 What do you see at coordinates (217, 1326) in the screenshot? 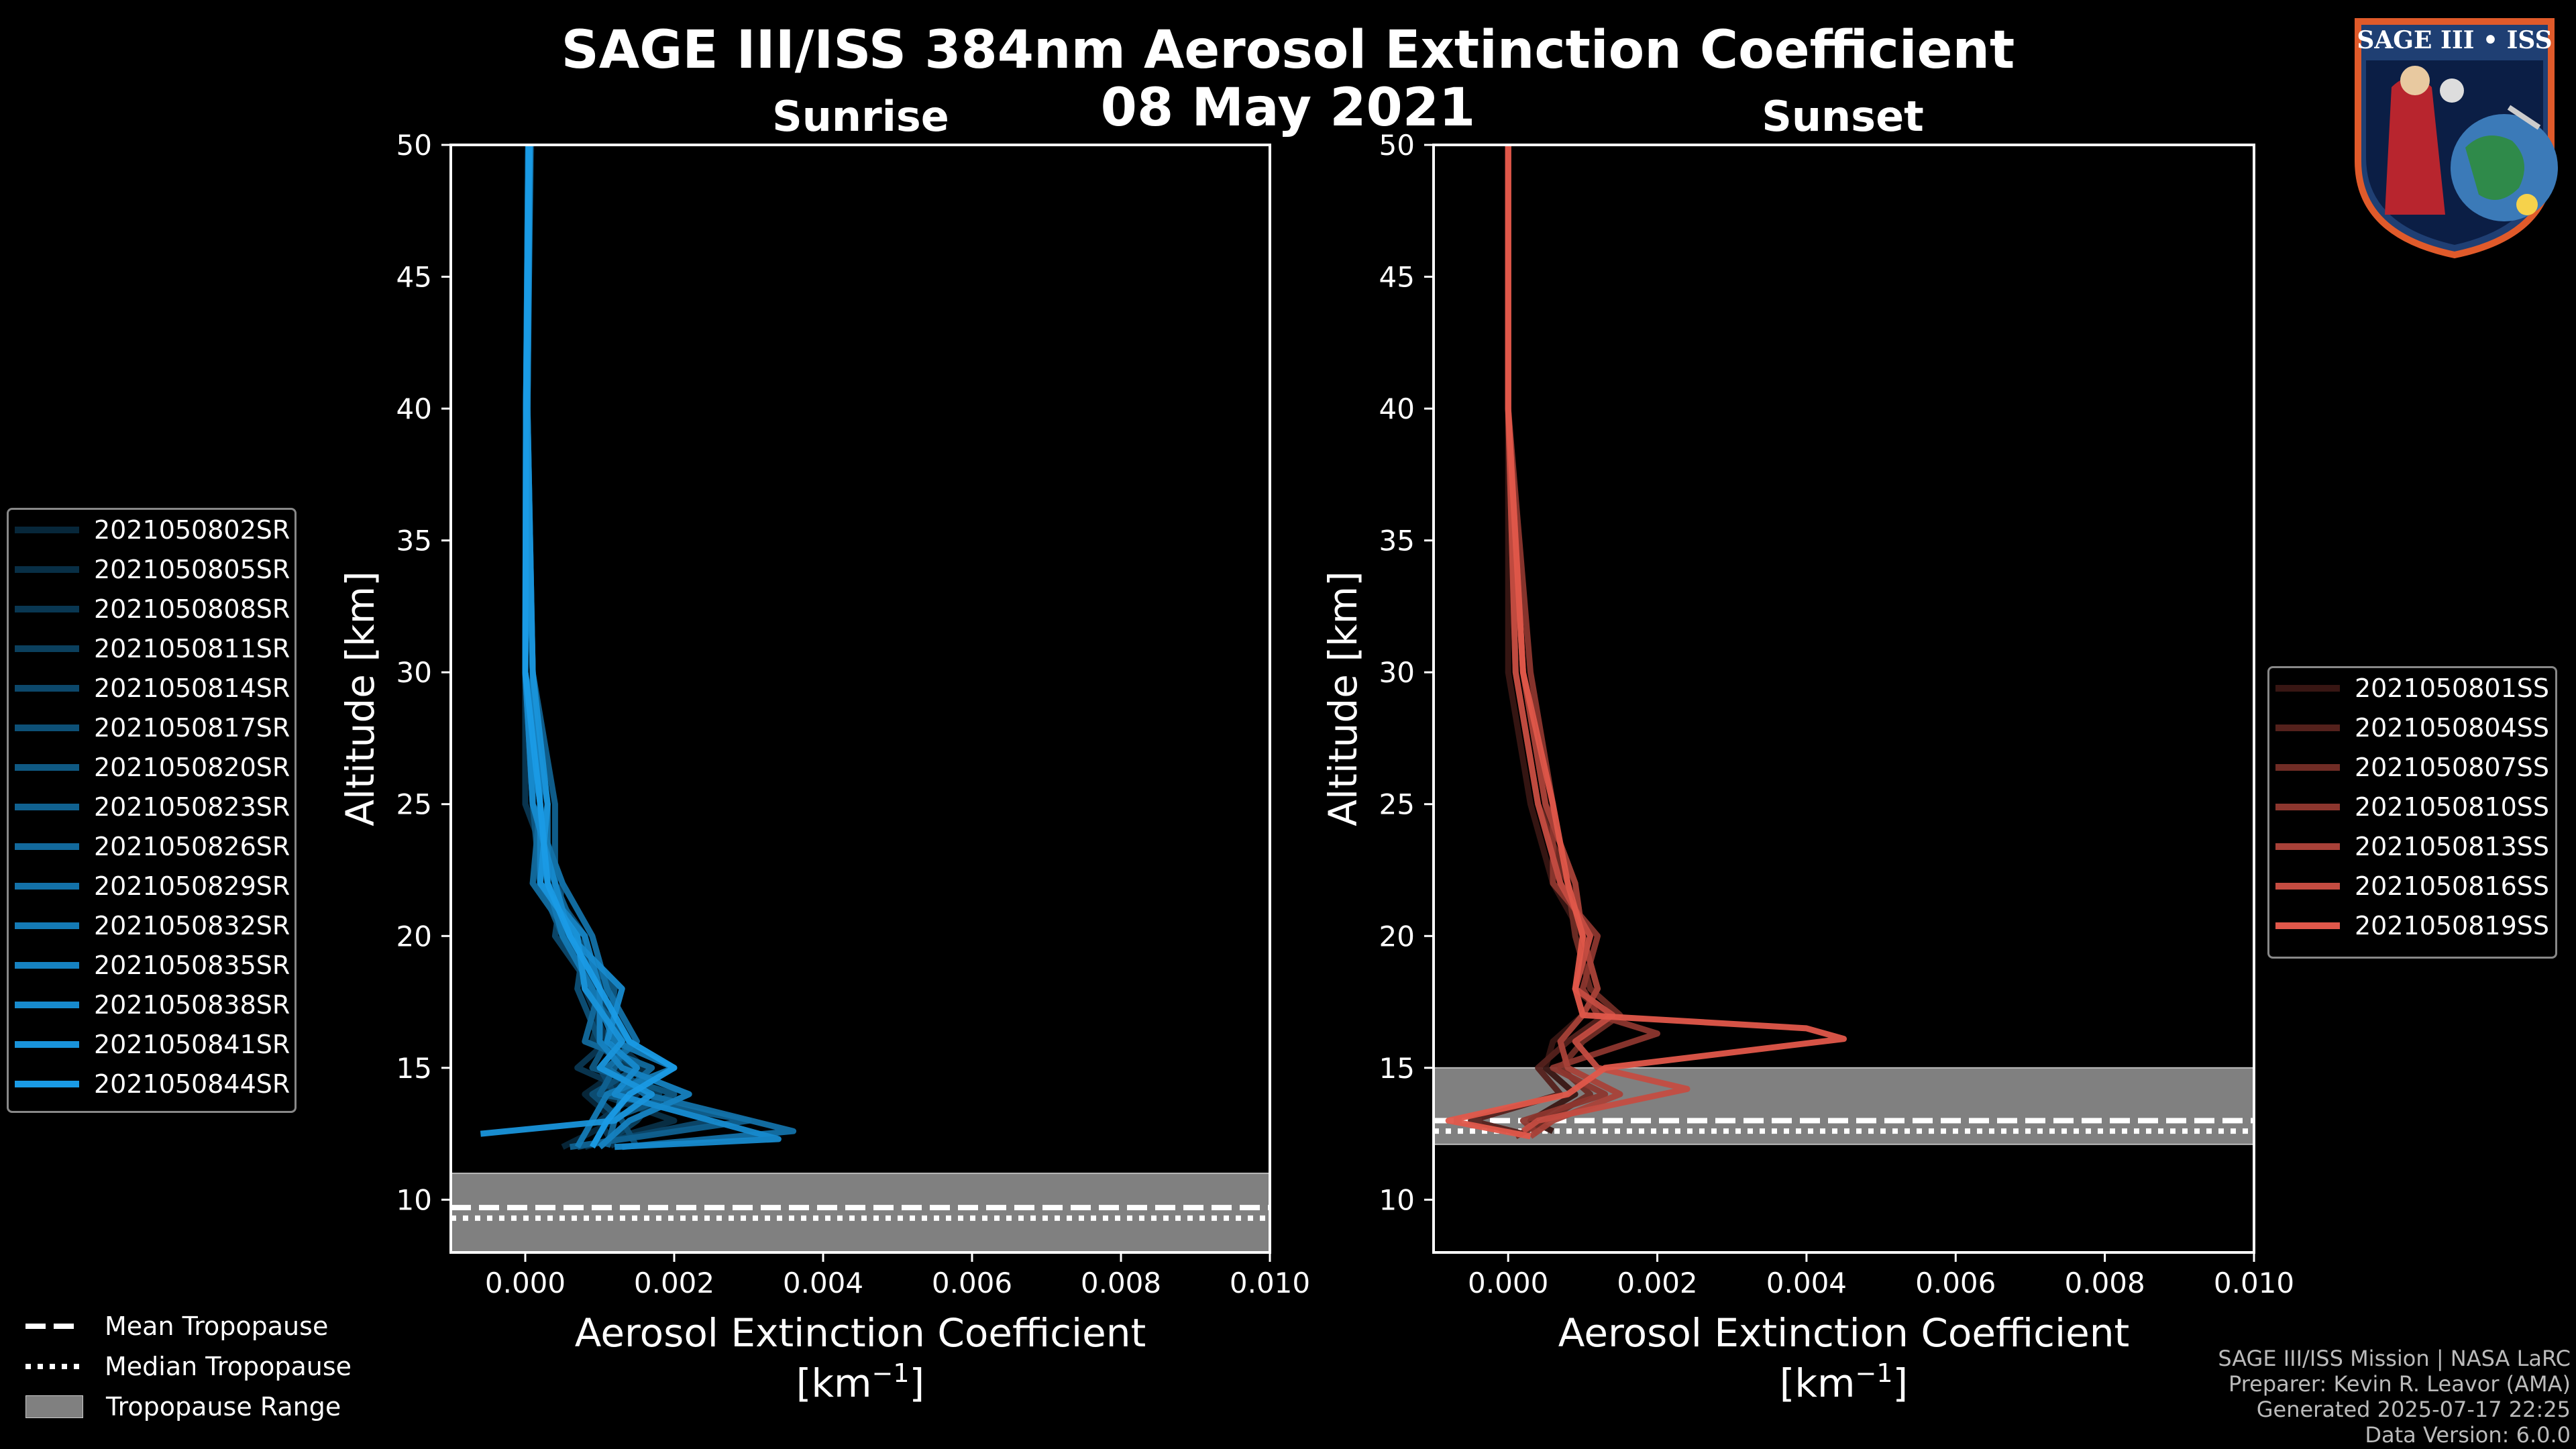
I see `legend-label: Mean Tropopause` at bounding box center [217, 1326].